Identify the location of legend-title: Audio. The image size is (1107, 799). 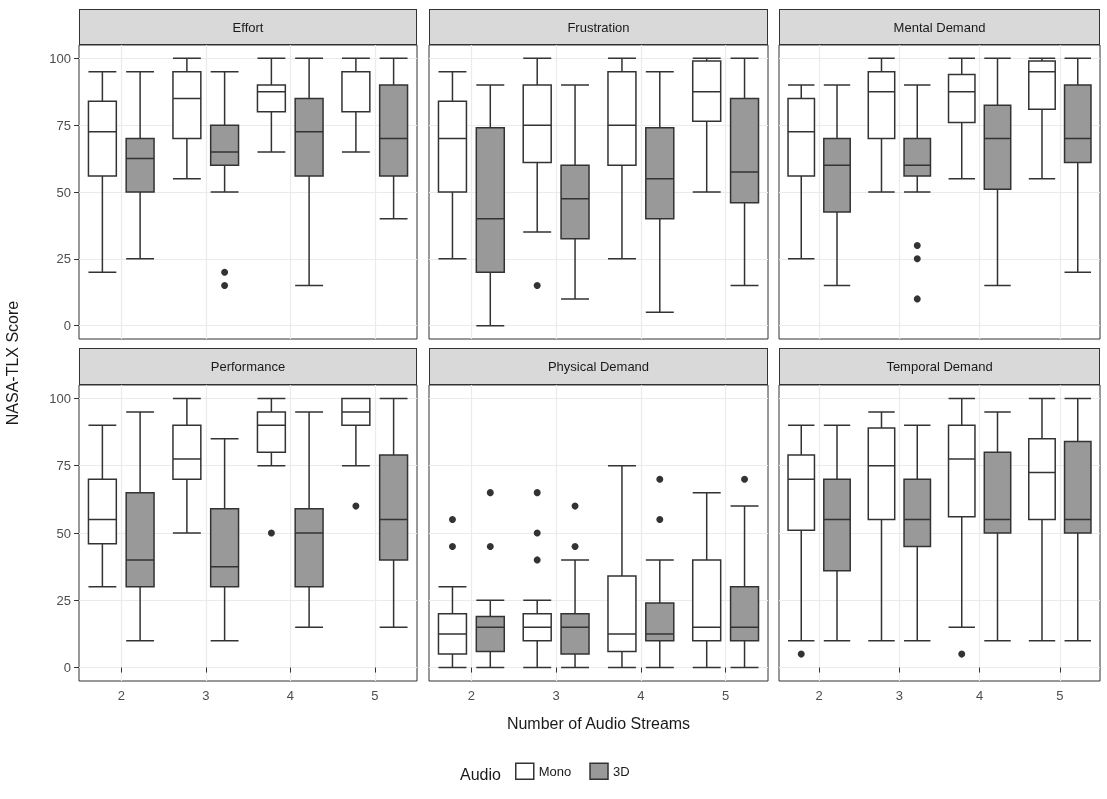
(481, 774).